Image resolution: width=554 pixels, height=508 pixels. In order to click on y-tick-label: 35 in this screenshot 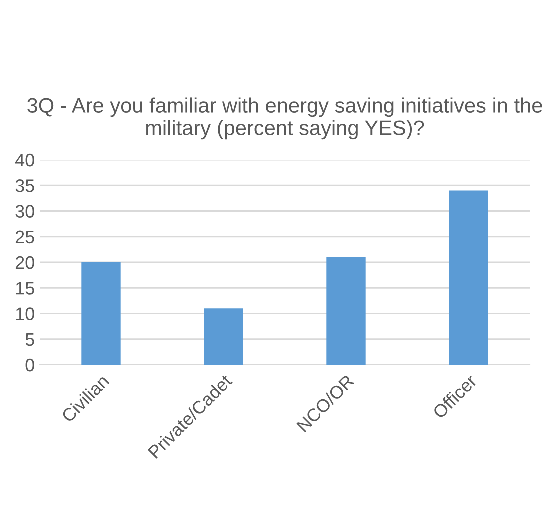, I will do `click(25, 186)`.